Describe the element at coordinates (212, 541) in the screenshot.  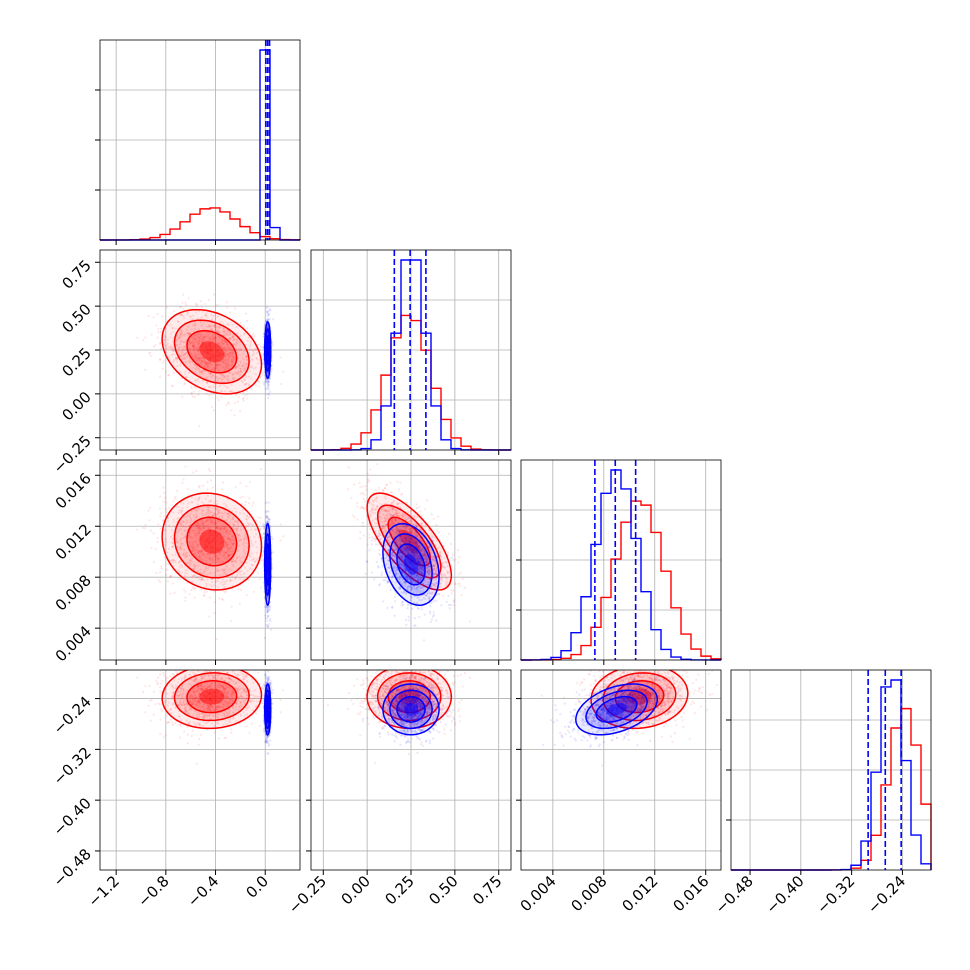
I see `density-contour` at that location.